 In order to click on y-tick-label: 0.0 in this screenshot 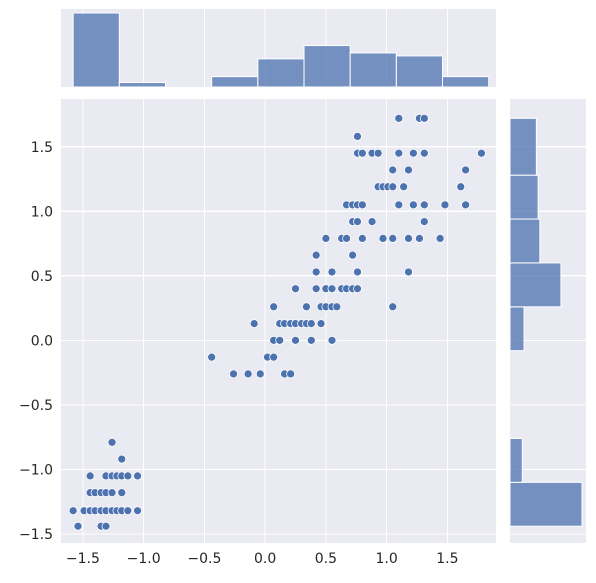, I will do `click(42, 341)`.